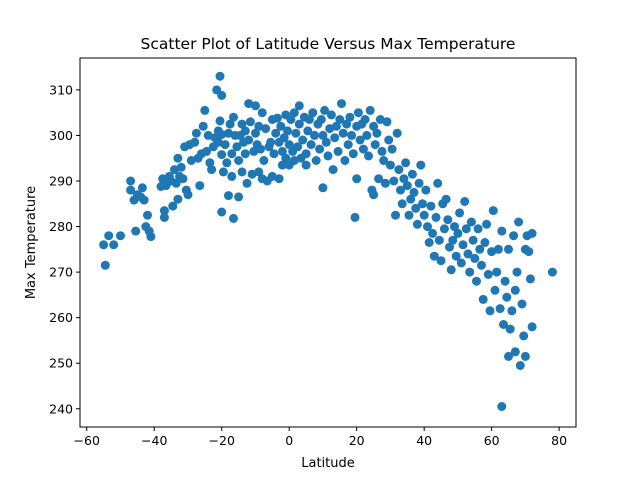  Describe the element at coordinates (328, 463) in the screenshot. I see `x-axis-label: Latitude` at that location.